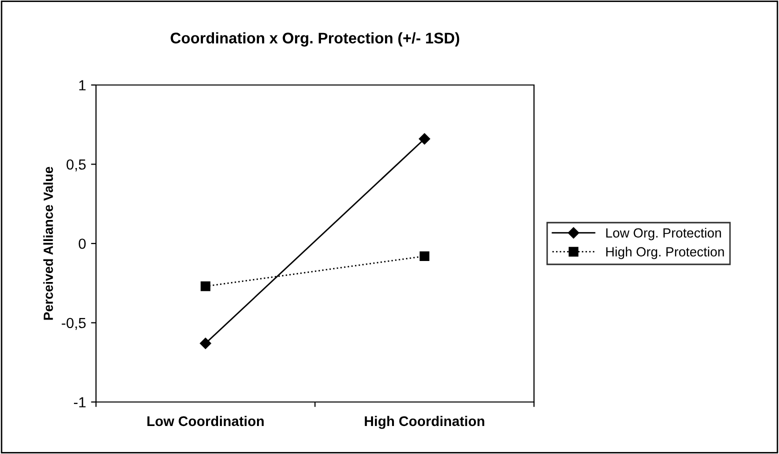  Describe the element at coordinates (80, 402) in the screenshot. I see `y-tick-label: -1` at that location.